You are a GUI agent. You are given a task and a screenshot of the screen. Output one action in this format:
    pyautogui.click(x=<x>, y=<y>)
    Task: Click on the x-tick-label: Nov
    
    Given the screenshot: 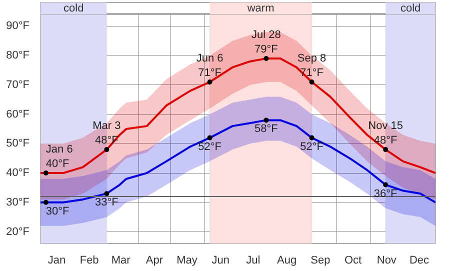 What is the action you would take?
    pyautogui.click(x=386, y=260)
    